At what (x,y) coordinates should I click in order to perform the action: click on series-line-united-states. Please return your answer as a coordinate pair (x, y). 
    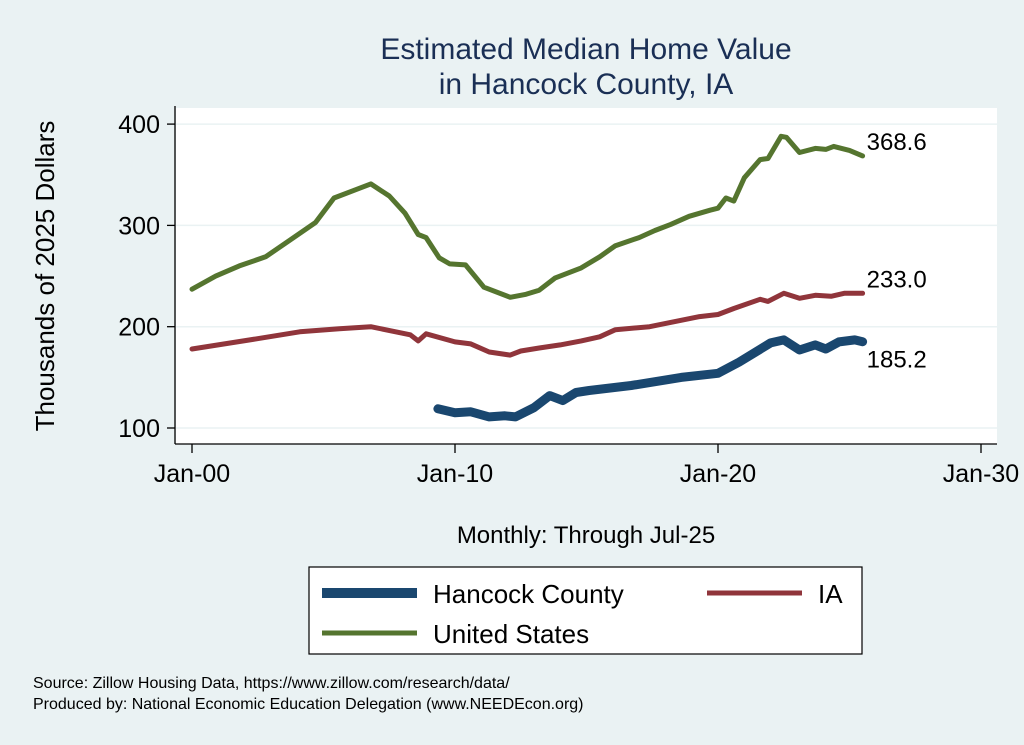
    Looking at the image, I should click on (527, 216).